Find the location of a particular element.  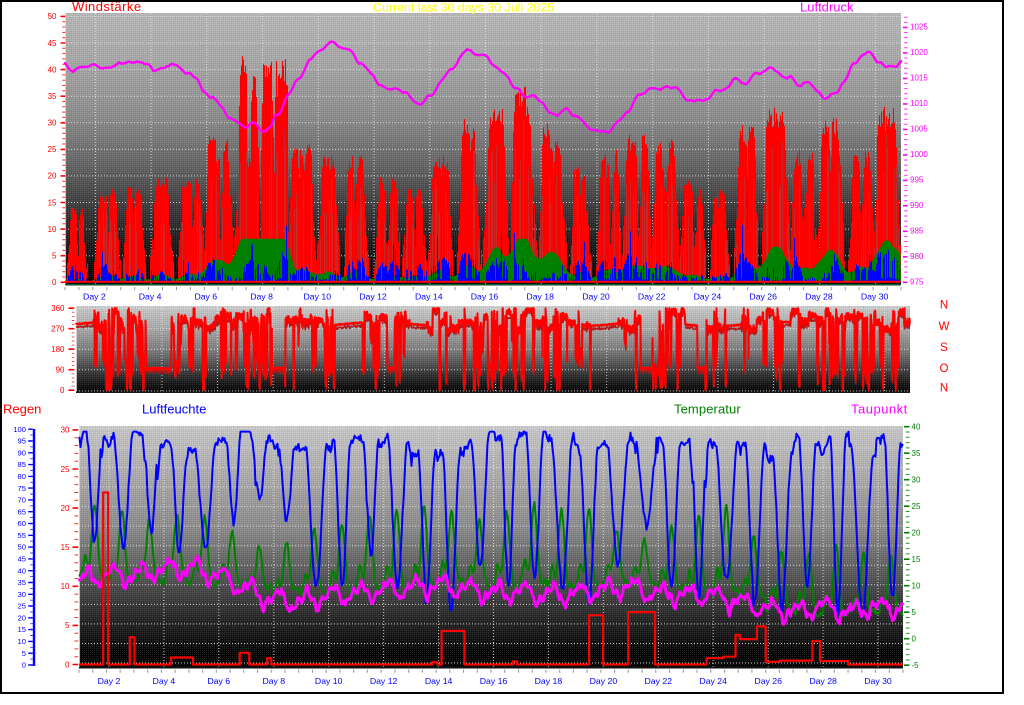

svg-text: 100 is located at coordinates (19, 429).